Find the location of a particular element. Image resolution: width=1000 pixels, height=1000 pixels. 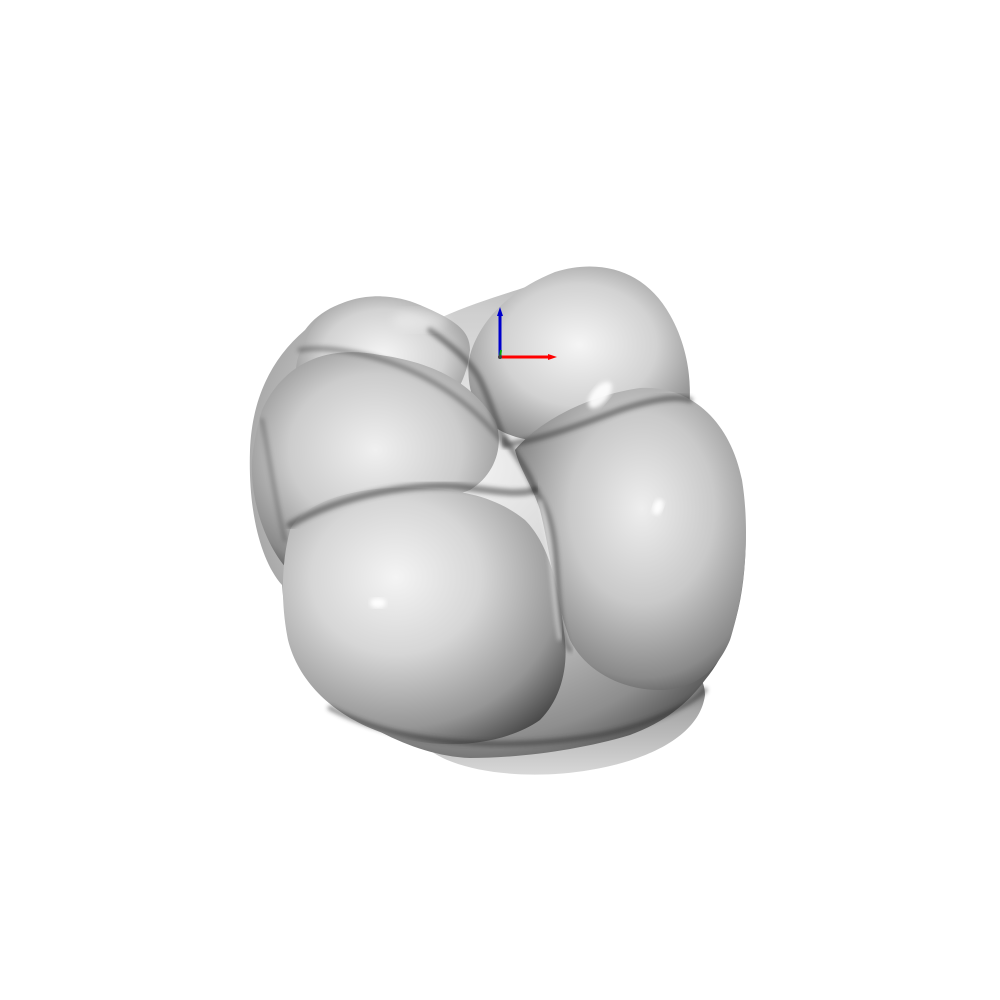

axes-gizmo is located at coordinates (527, 333).